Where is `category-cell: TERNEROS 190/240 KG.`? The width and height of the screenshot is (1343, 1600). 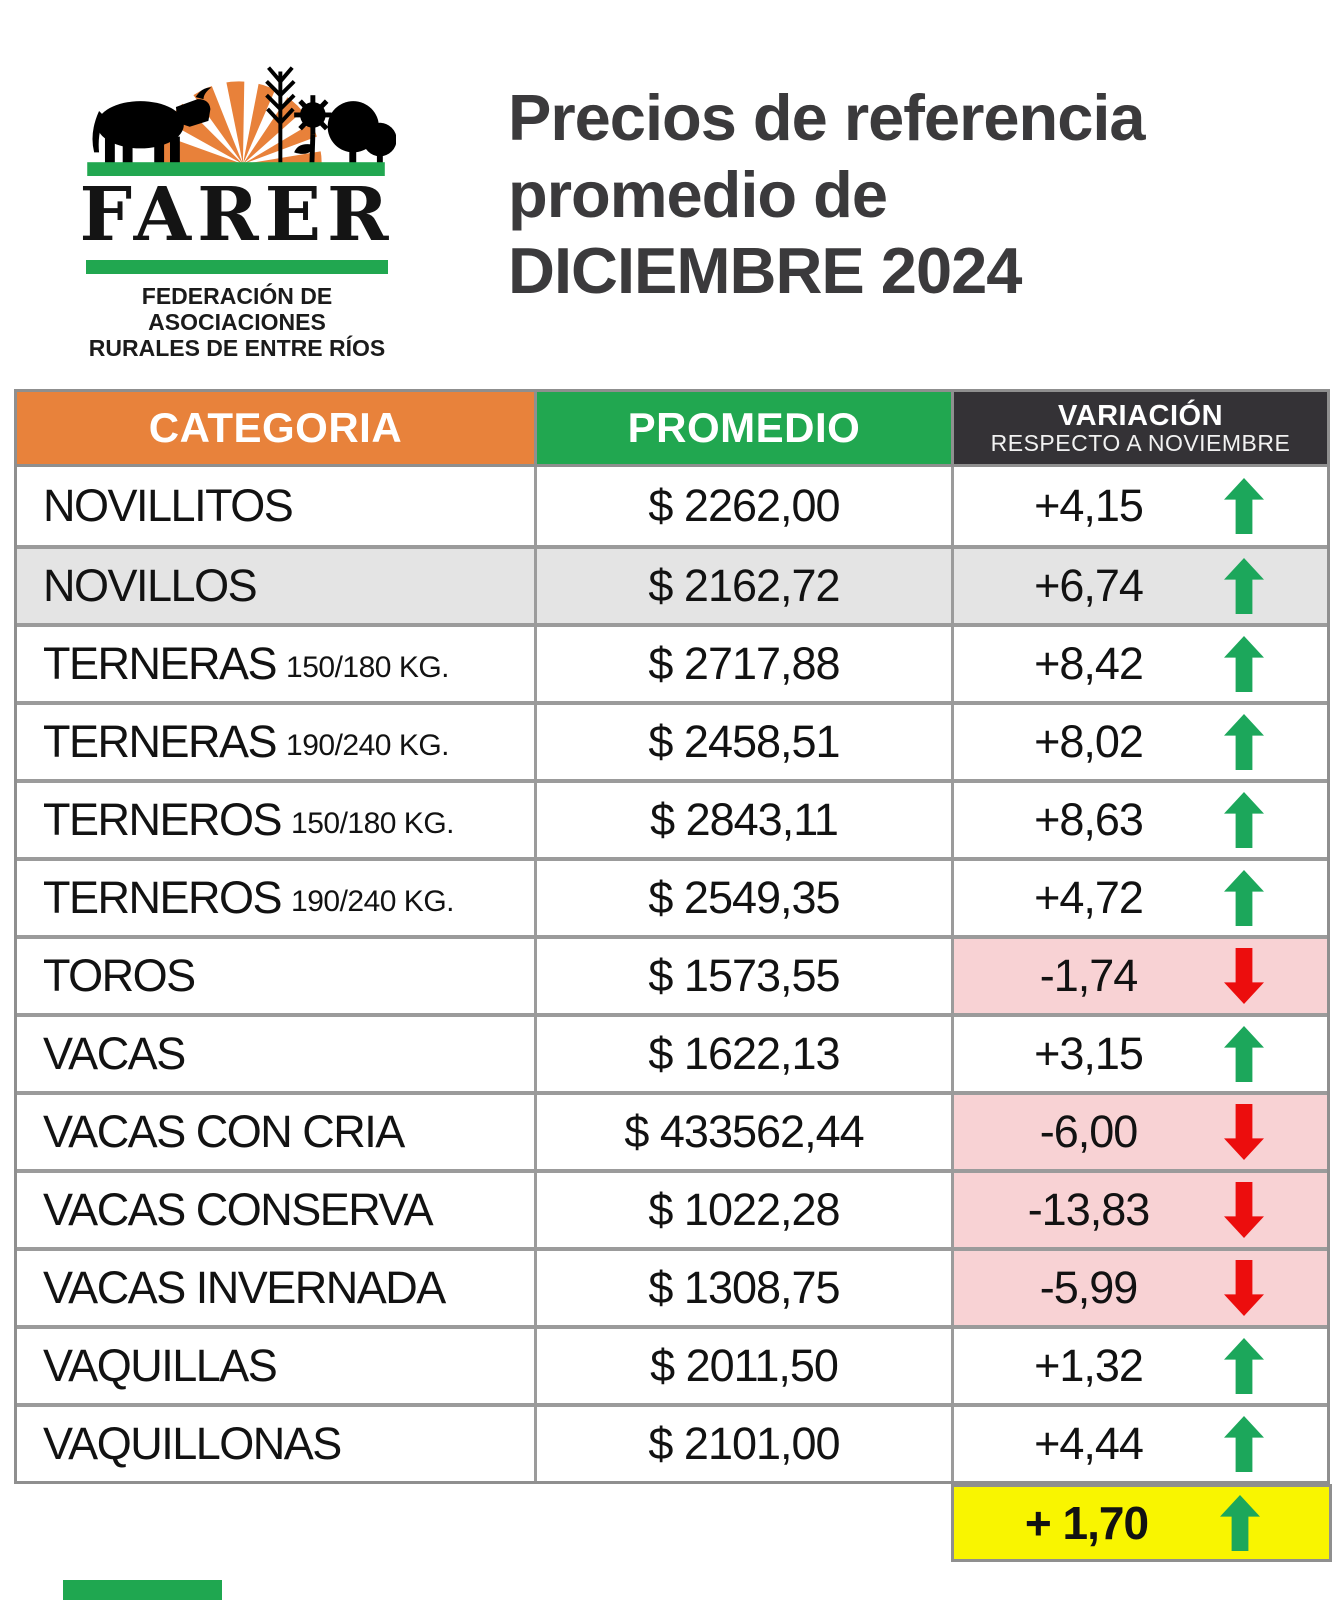 category-cell: TERNEROS 190/240 KG. is located at coordinates (275, 898).